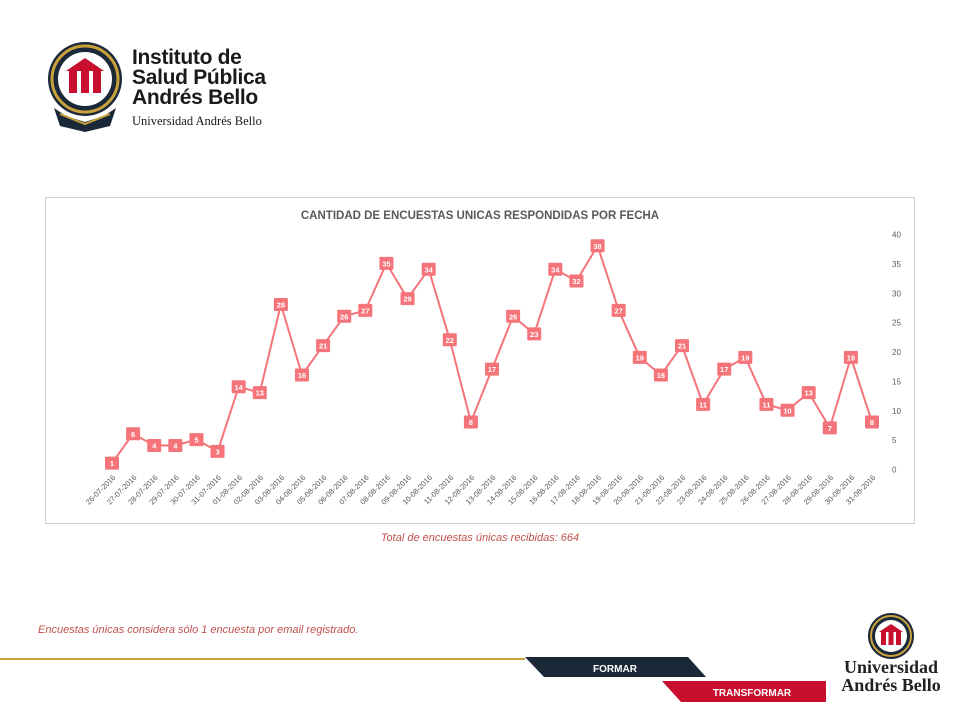  I want to click on data-label: 29, so click(407, 299).